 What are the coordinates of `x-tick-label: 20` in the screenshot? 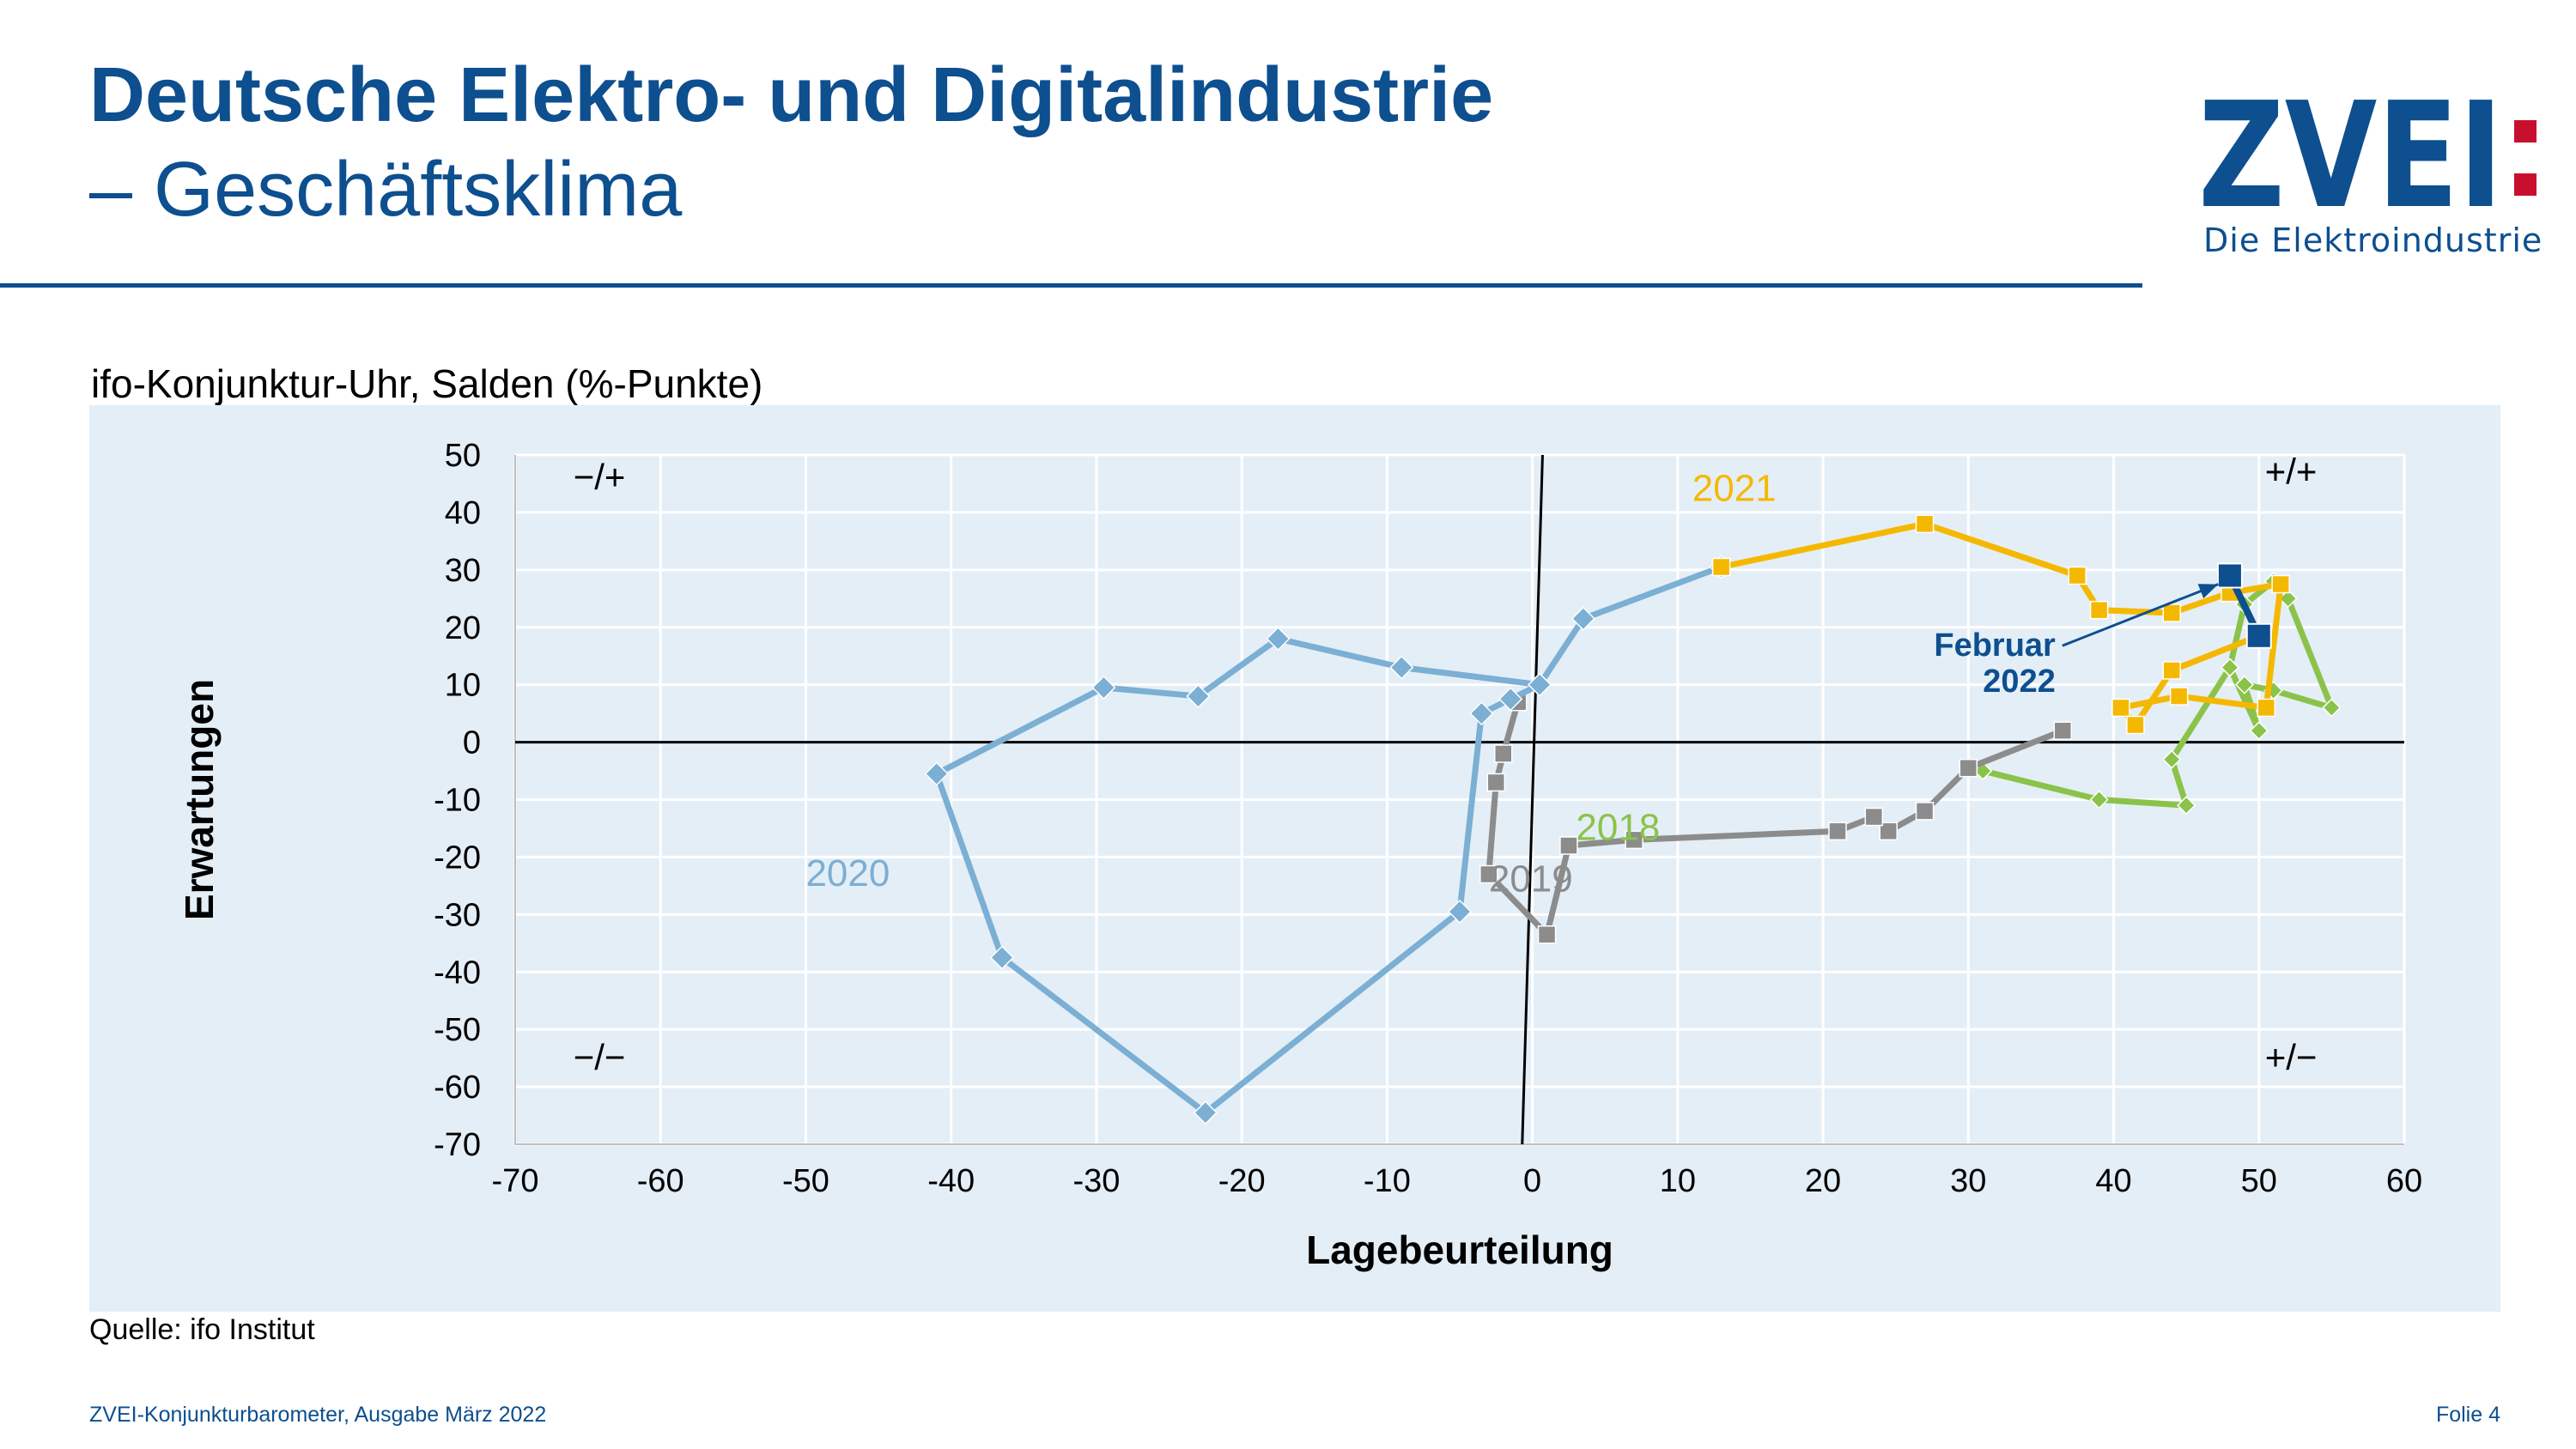 It's located at (1823, 1181).